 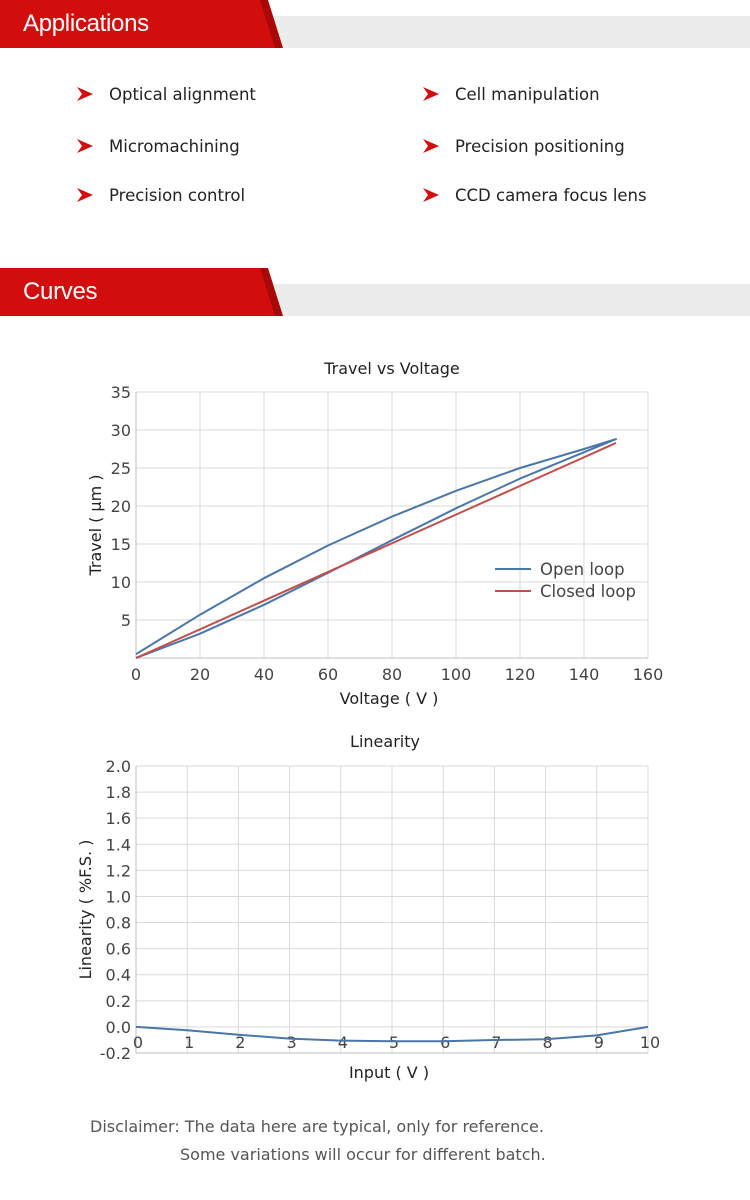 I want to click on list-item-label: Micromachining, so click(x=174, y=146).